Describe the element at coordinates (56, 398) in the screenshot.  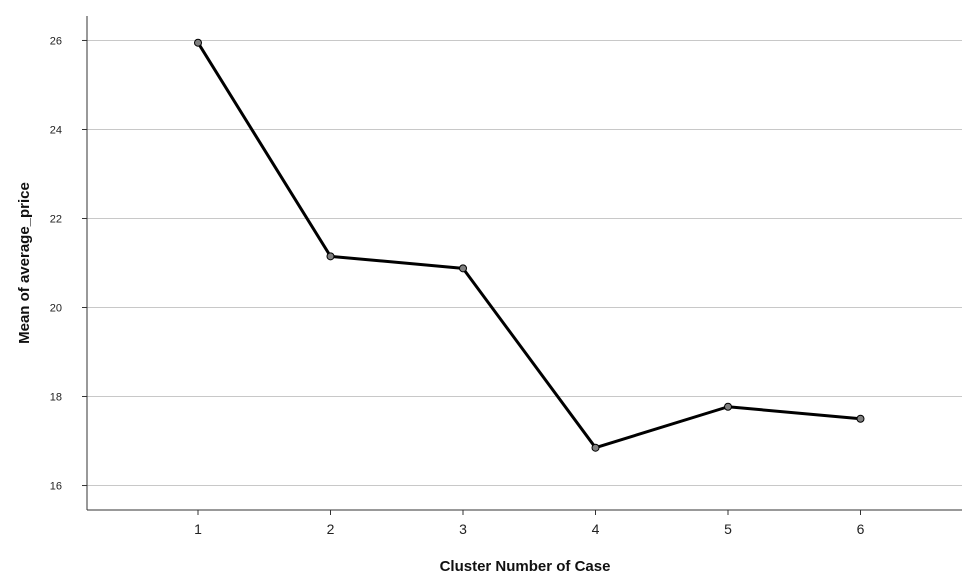
I see `y-tick-label: 18` at that location.